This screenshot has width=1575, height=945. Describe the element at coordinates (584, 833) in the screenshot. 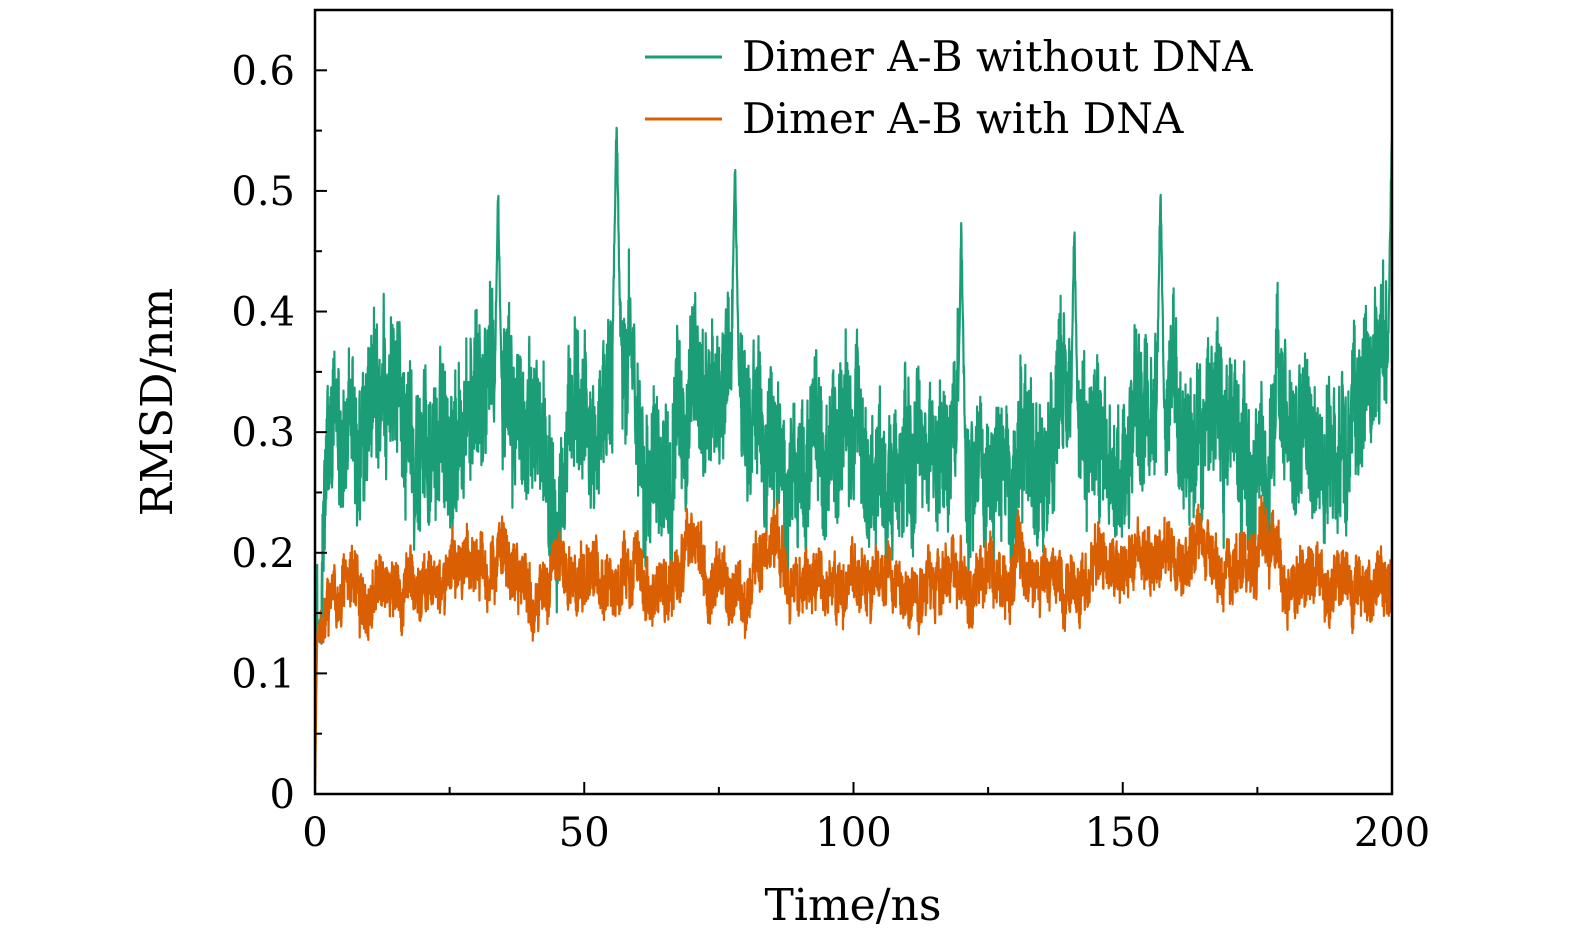

I see `x-tick-label: 50` at that location.